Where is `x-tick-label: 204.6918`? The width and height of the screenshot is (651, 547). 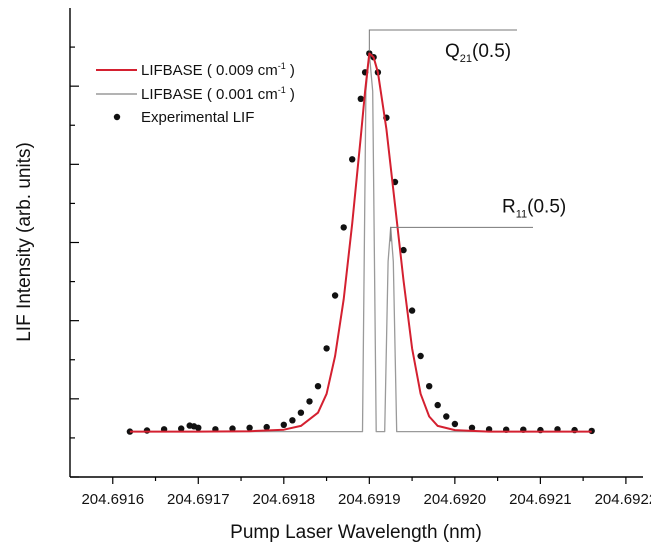
x-tick-label: 204.6918 is located at coordinates (284, 499).